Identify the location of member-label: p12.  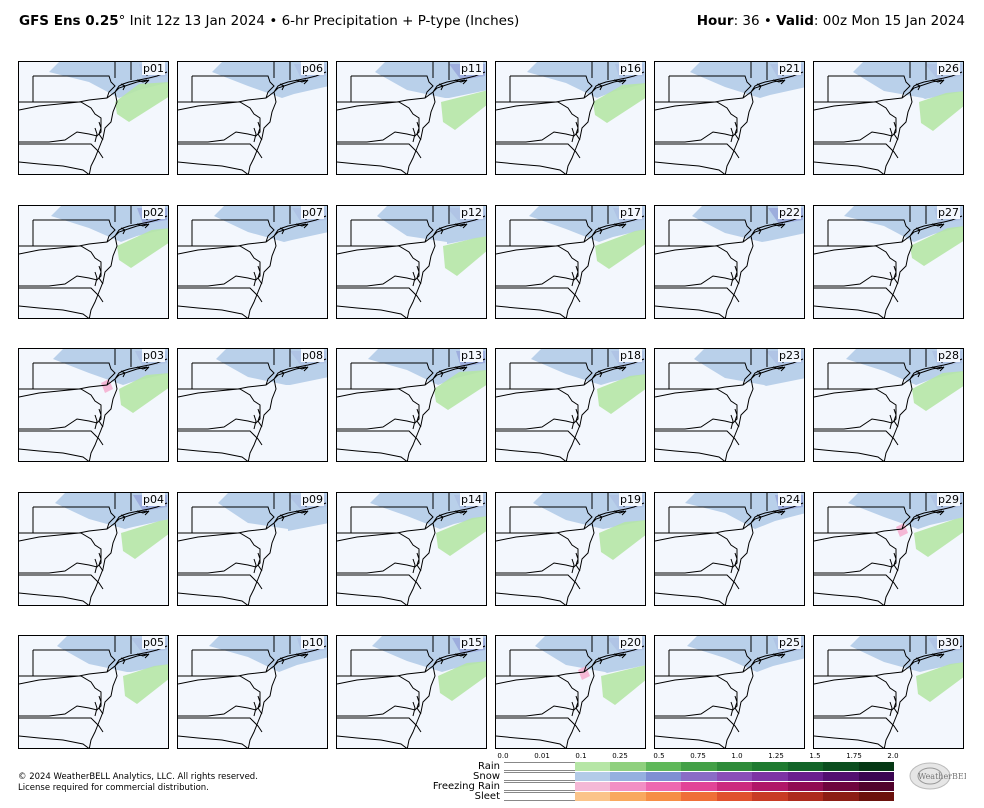
(471, 212).